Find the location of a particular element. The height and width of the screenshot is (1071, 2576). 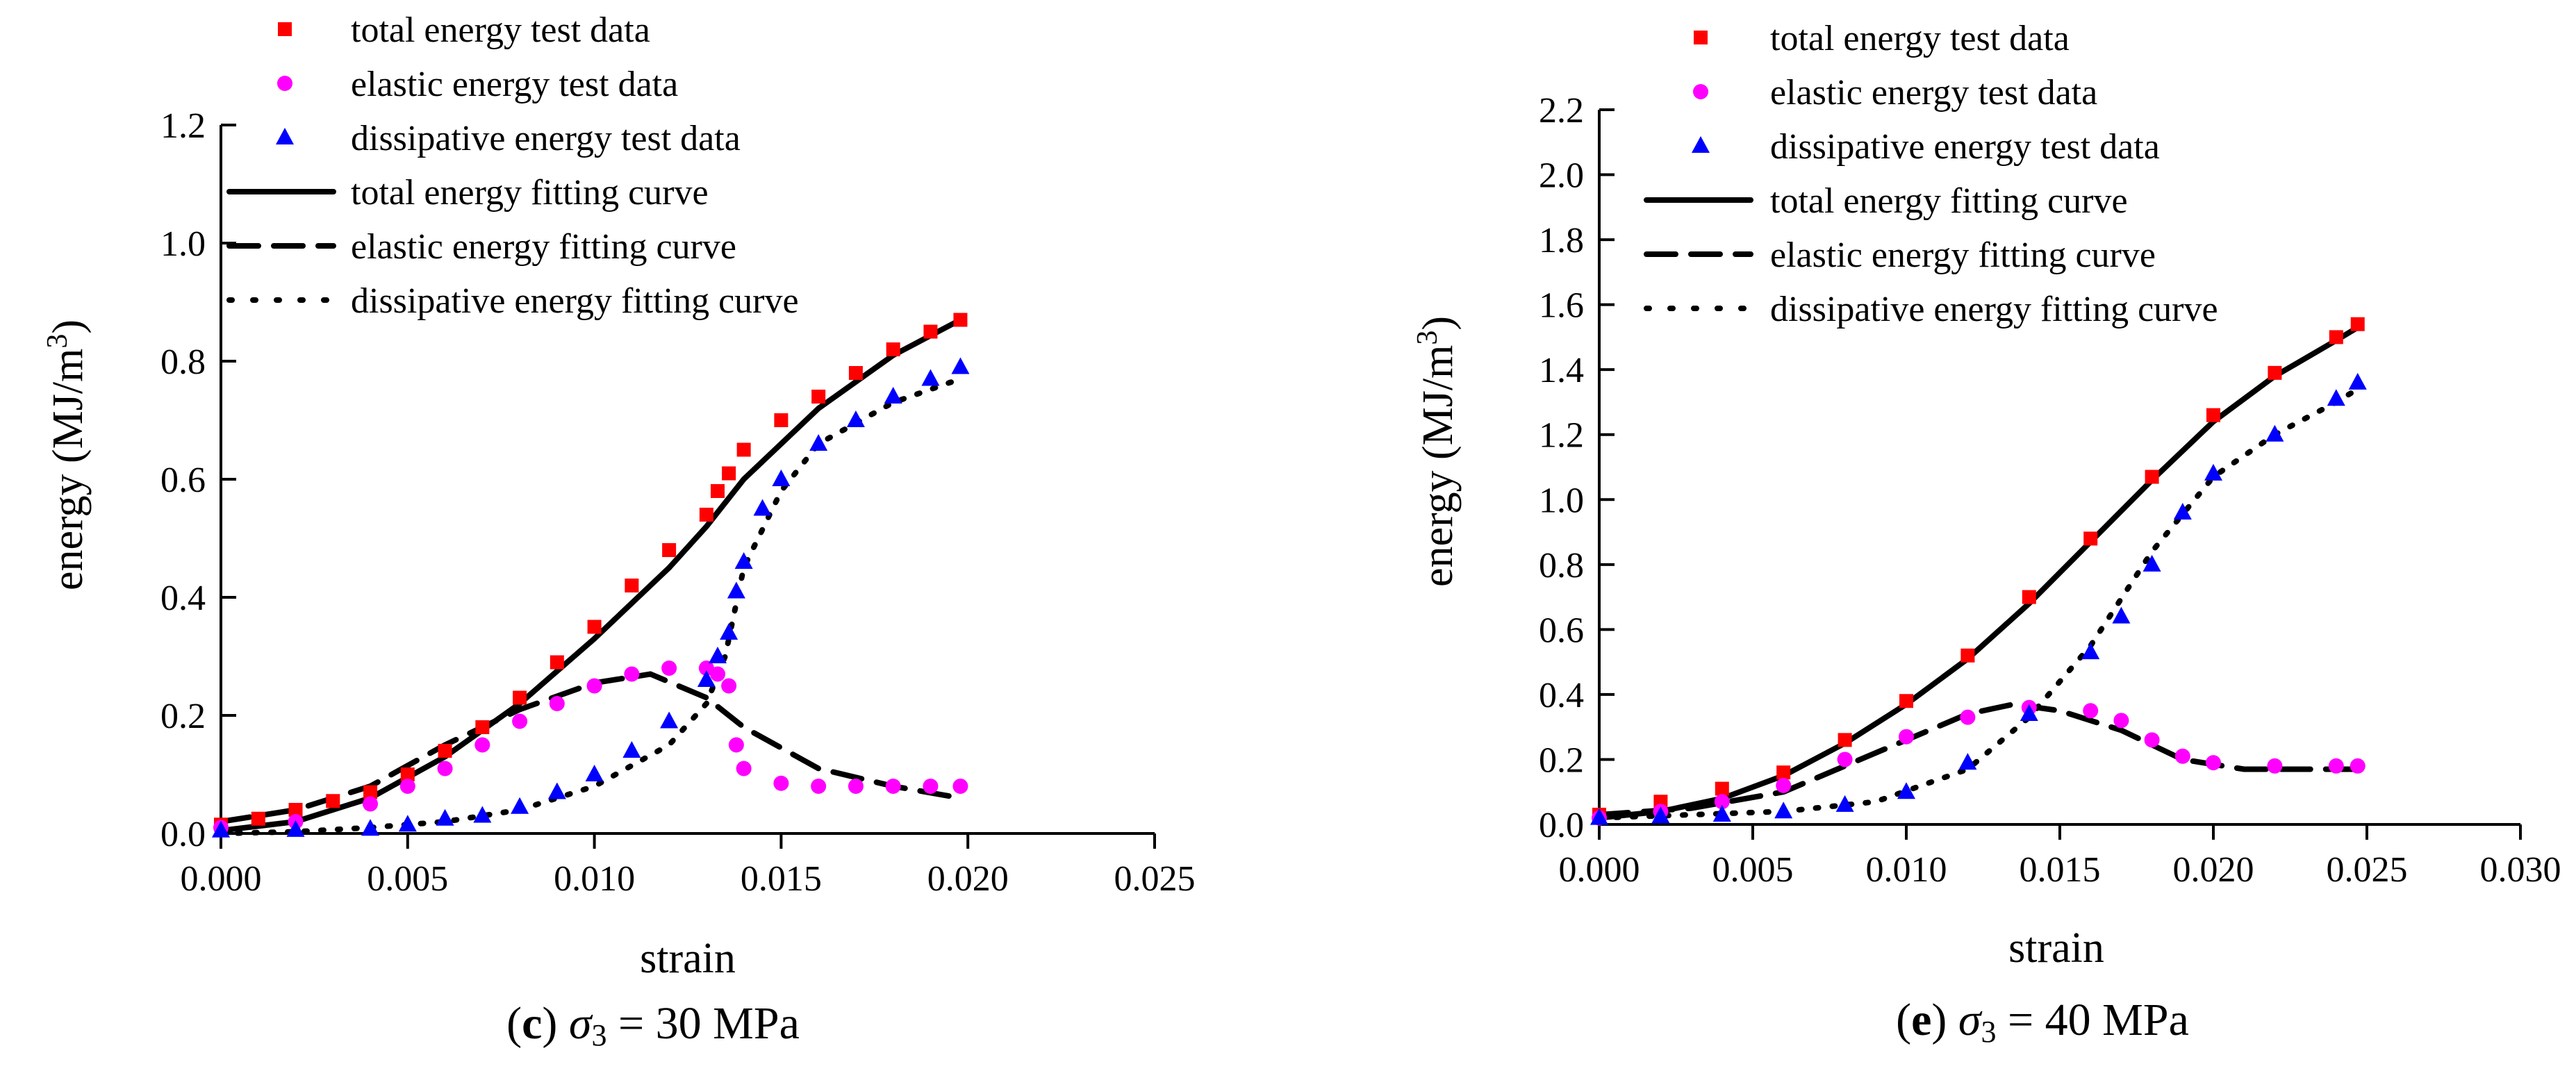

x-tick-label: 0.010 is located at coordinates (595, 879).